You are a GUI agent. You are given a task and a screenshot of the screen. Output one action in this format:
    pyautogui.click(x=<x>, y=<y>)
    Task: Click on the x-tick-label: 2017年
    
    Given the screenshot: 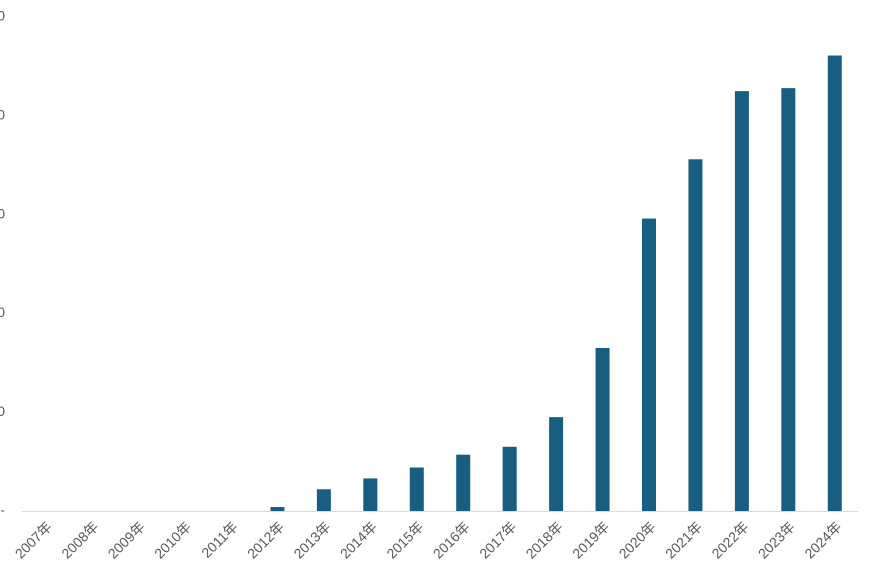 What is the action you would take?
    pyautogui.click(x=497, y=539)
    